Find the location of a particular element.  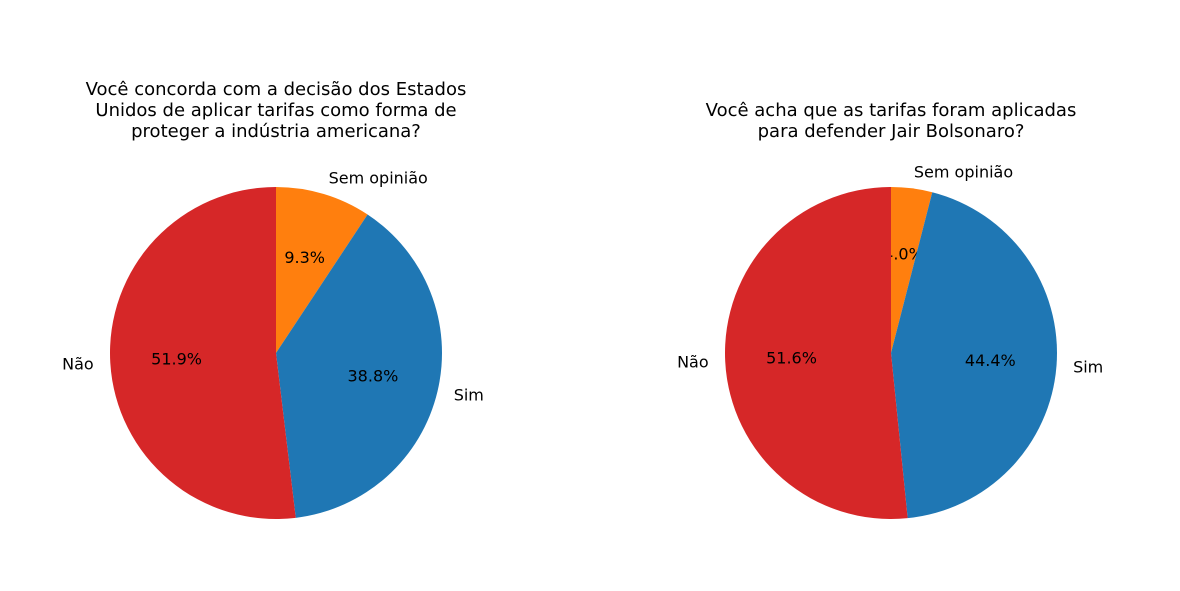

chart-title-line: Você acha que as tarifas foram aplicadas is located at coordinates (891, 110).